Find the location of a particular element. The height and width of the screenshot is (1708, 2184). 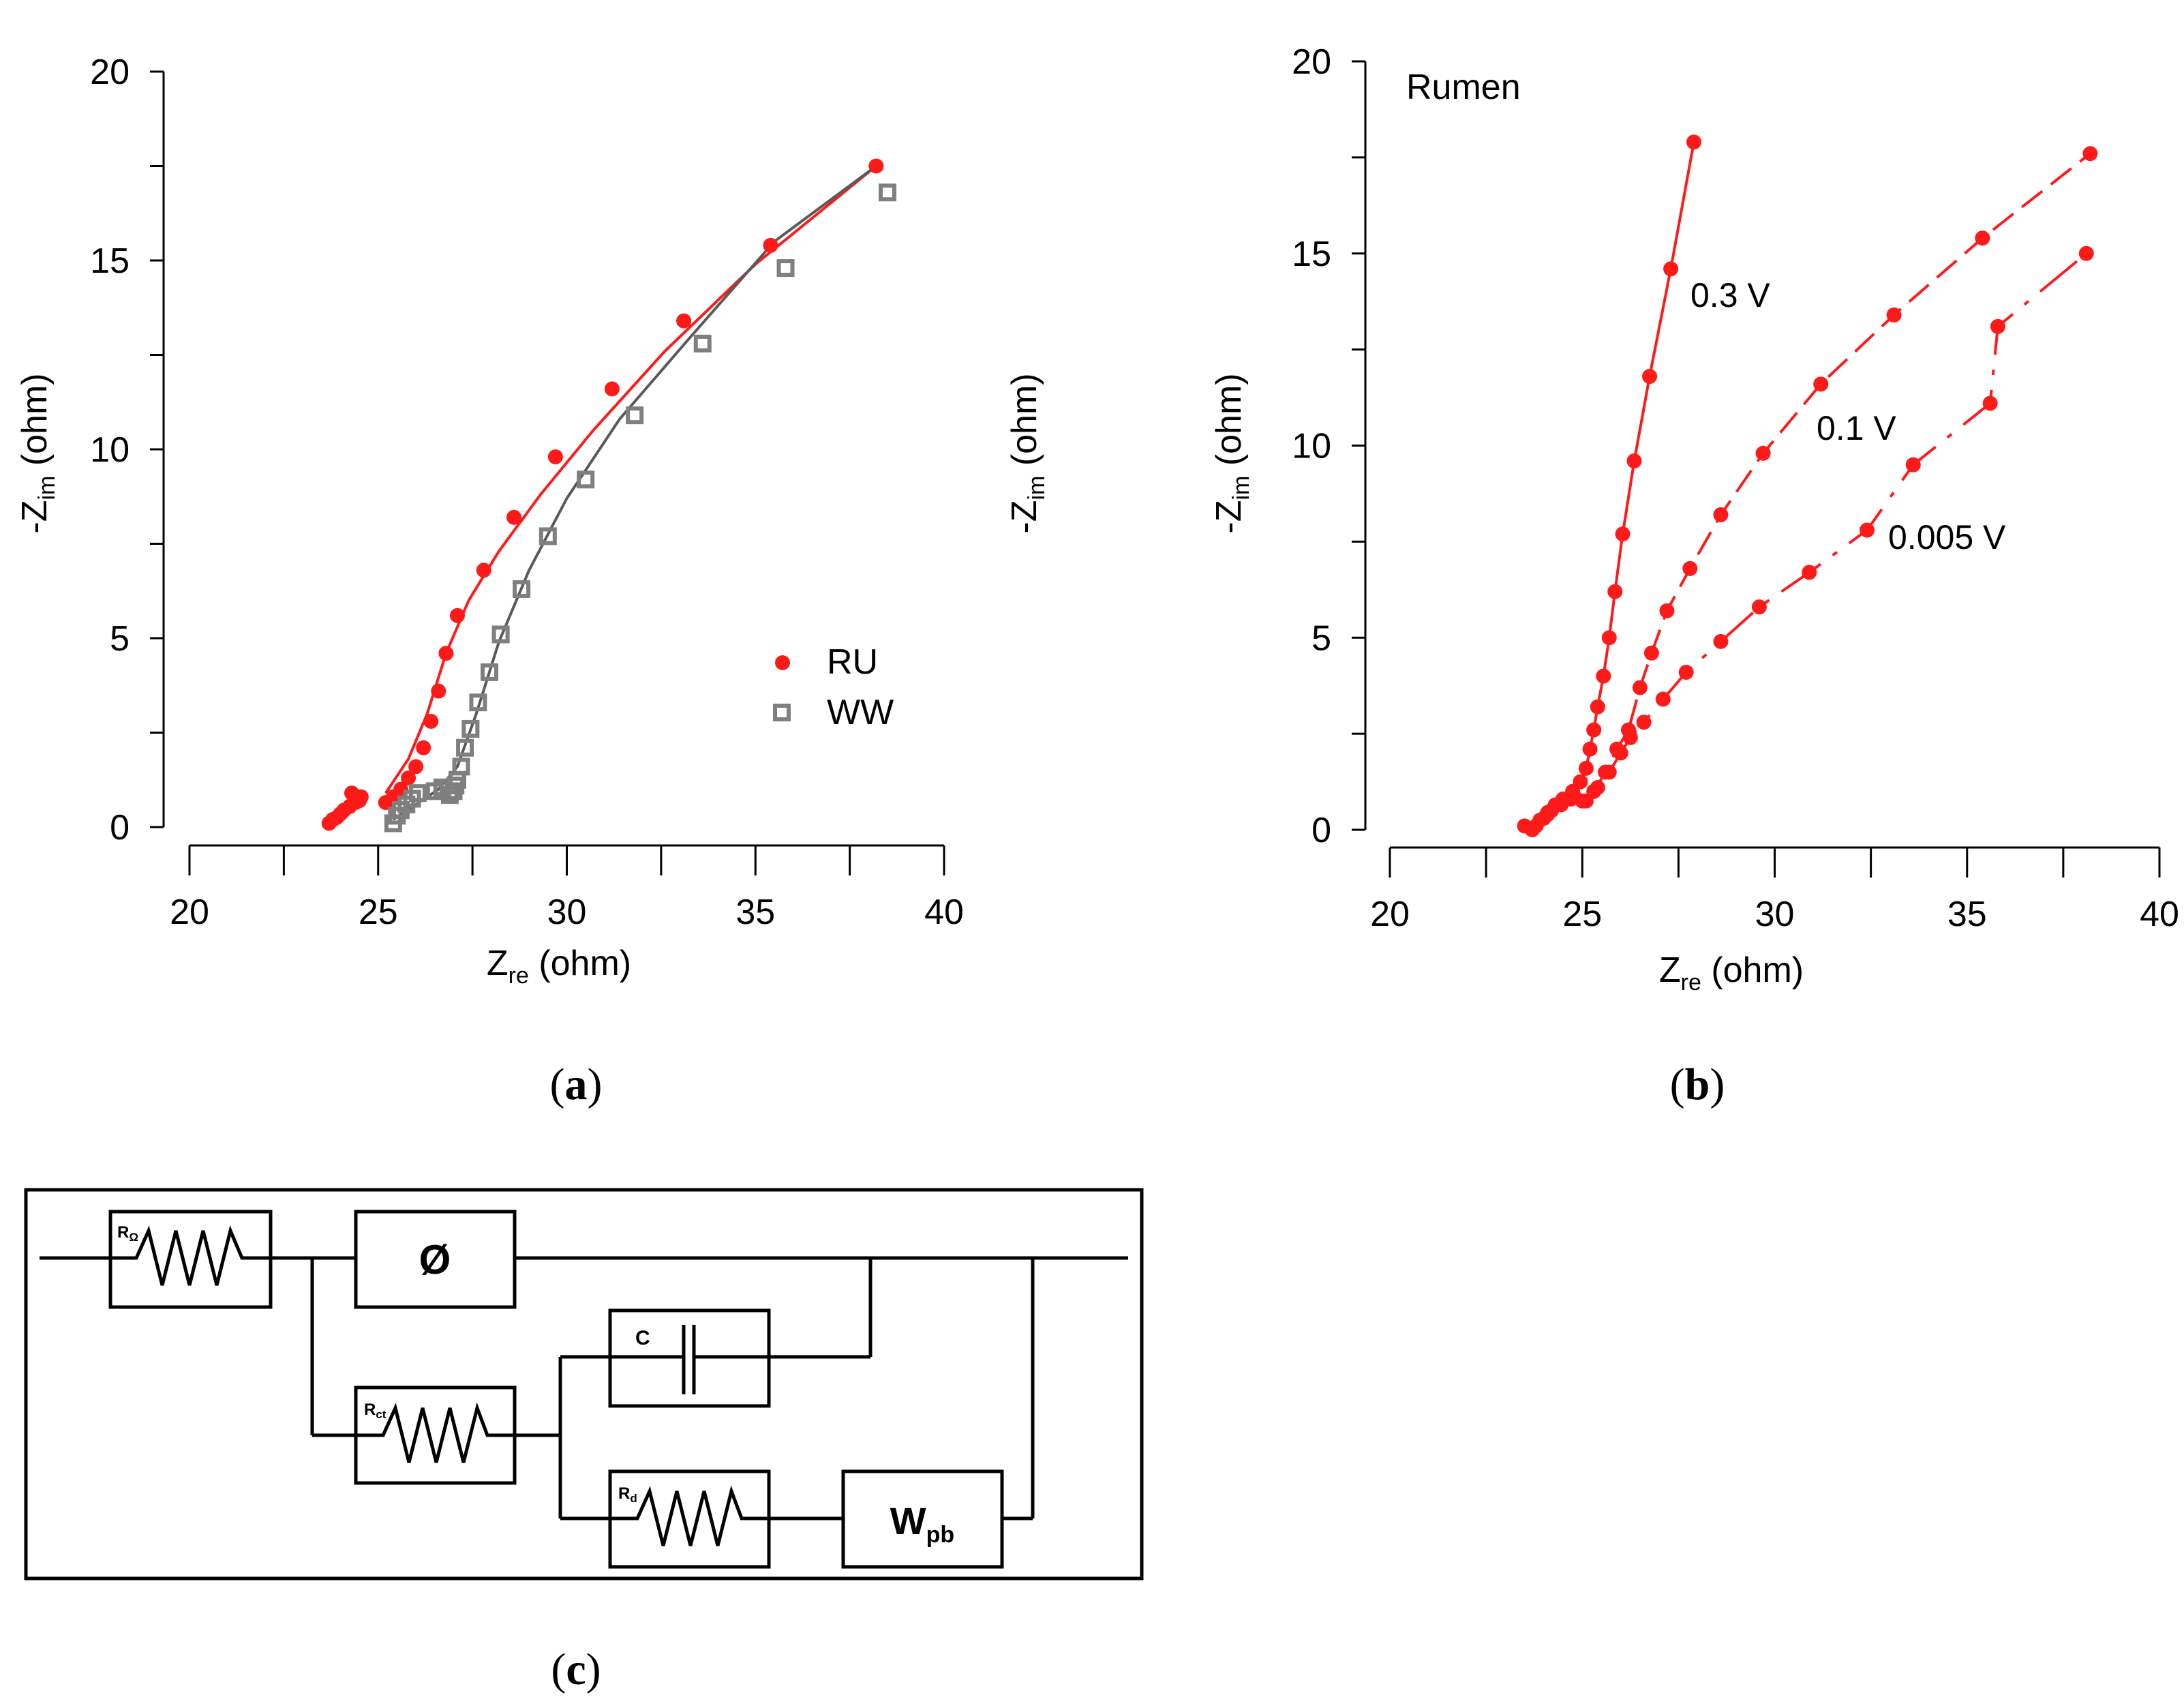

chart-a-y-axis-title: -Zim (ohm) is located at coordinates (37, 453).